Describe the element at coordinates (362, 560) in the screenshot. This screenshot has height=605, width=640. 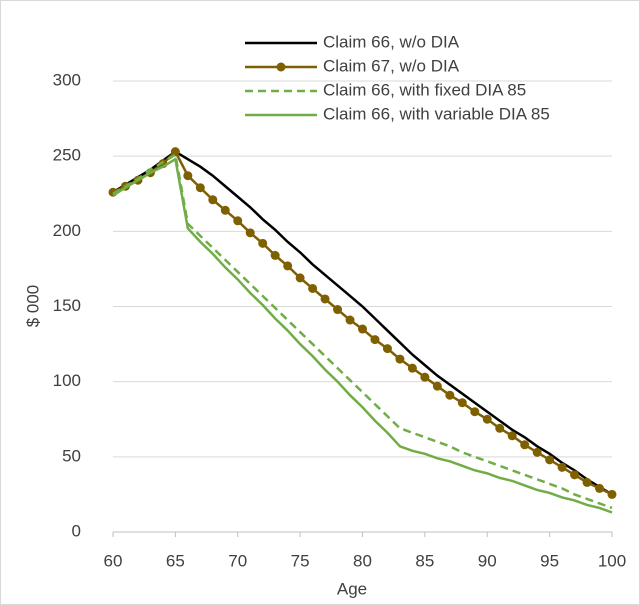
I see `x-tick-label: 80` at that location.